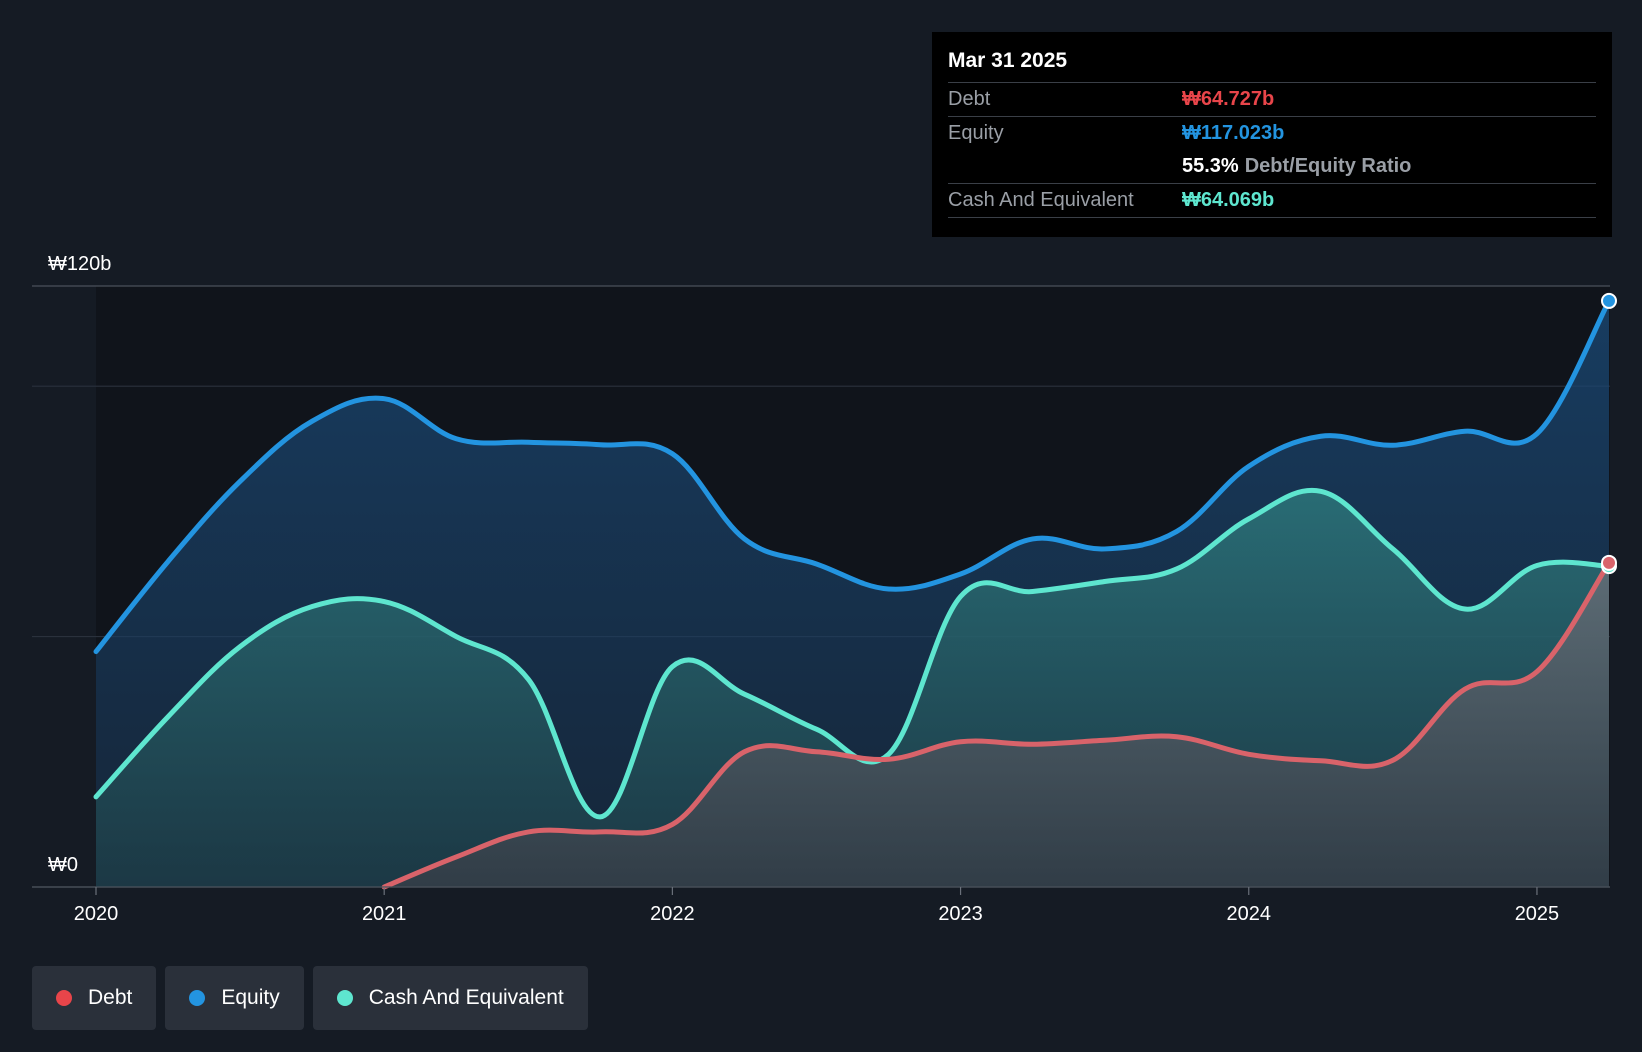 The image size is (1642, 1052). I want to click on tooltip-ratio-label: Debt/Equity Ratio, so click(1328, 166).